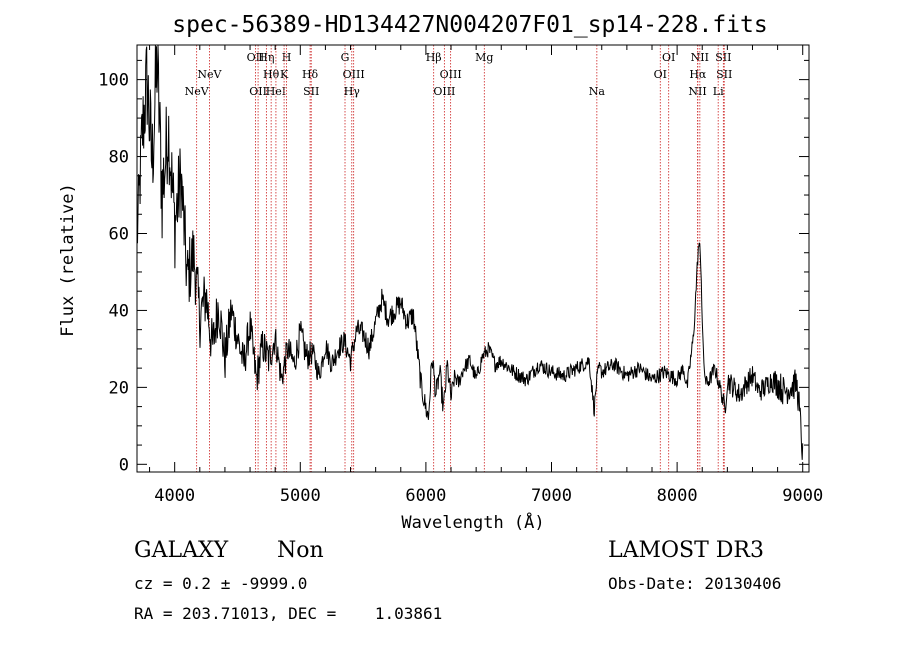 This screenshot has height=649, width=900. Describe the element at coordinates (113, 81) in the screenshot. I see `y-tick-label: 100` at that location.